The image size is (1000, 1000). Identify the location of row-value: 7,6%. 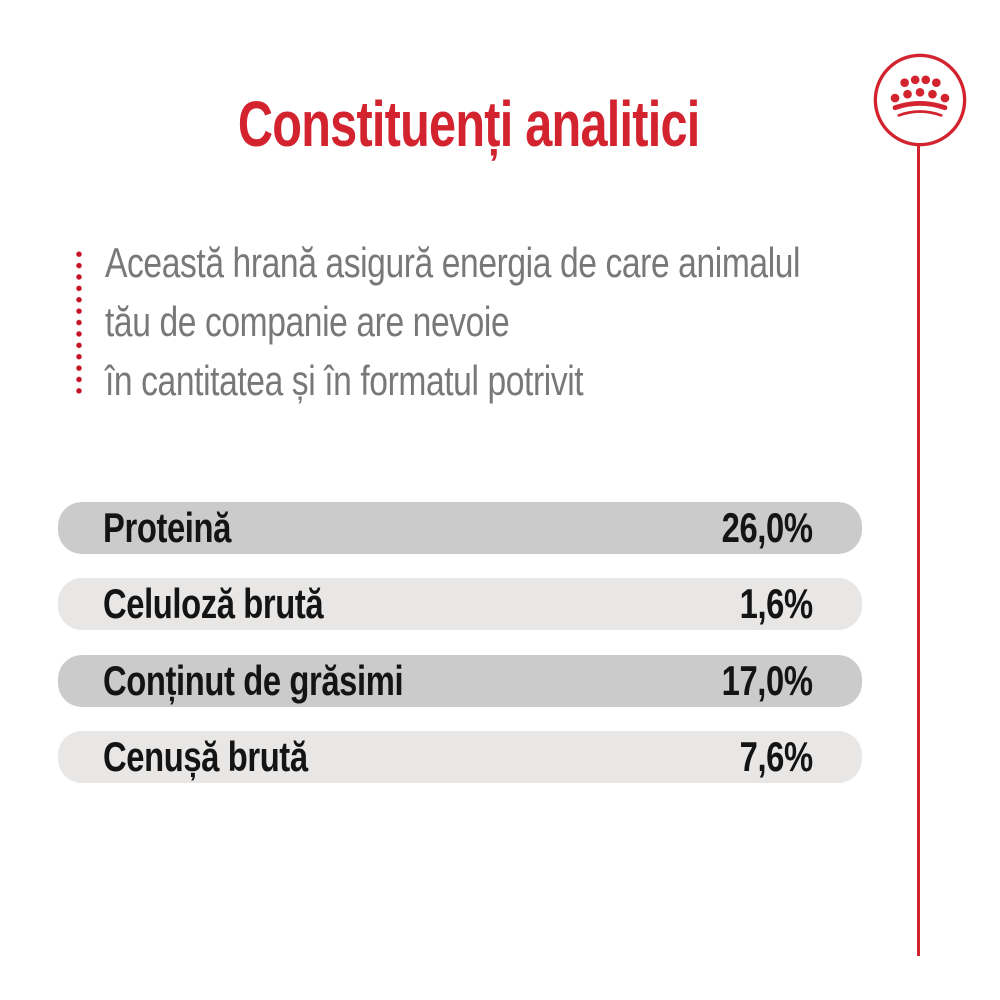
(776, 756).